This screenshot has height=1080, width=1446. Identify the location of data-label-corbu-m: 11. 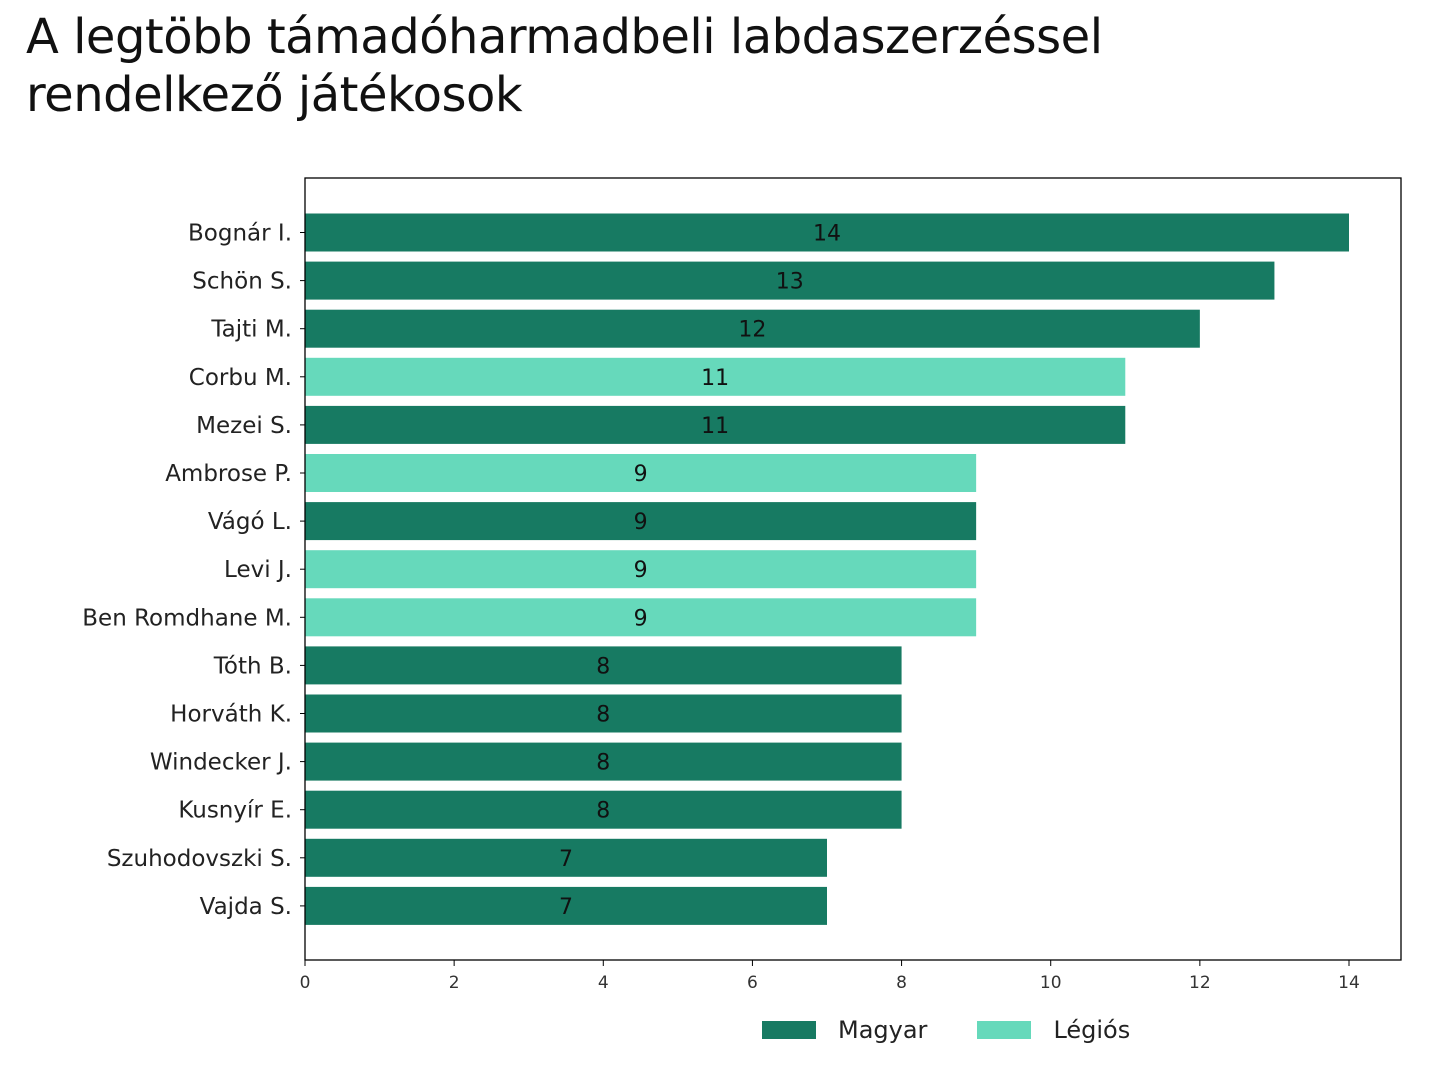
(715, 378).